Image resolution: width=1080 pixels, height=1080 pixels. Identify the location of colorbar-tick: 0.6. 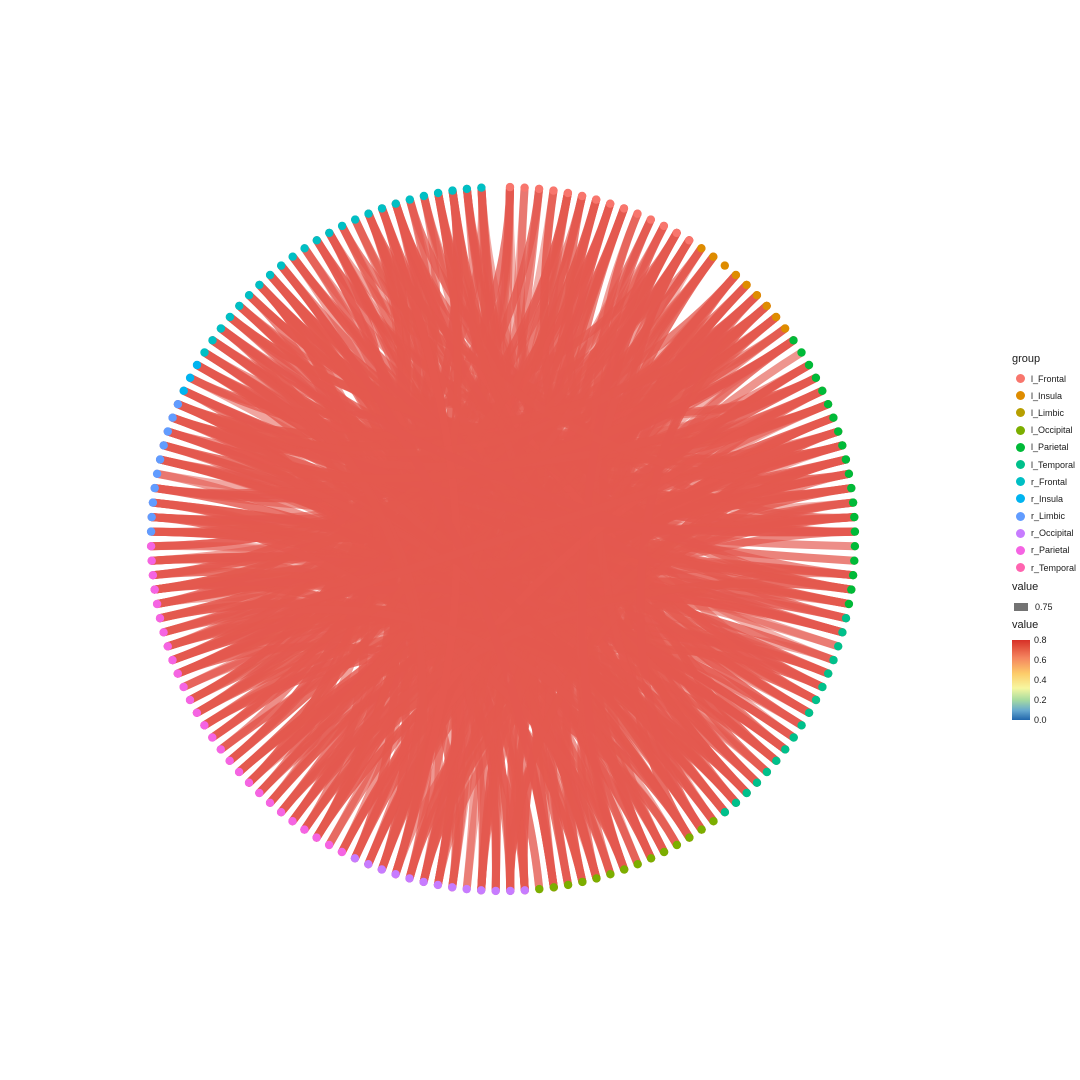
(1040, 660).